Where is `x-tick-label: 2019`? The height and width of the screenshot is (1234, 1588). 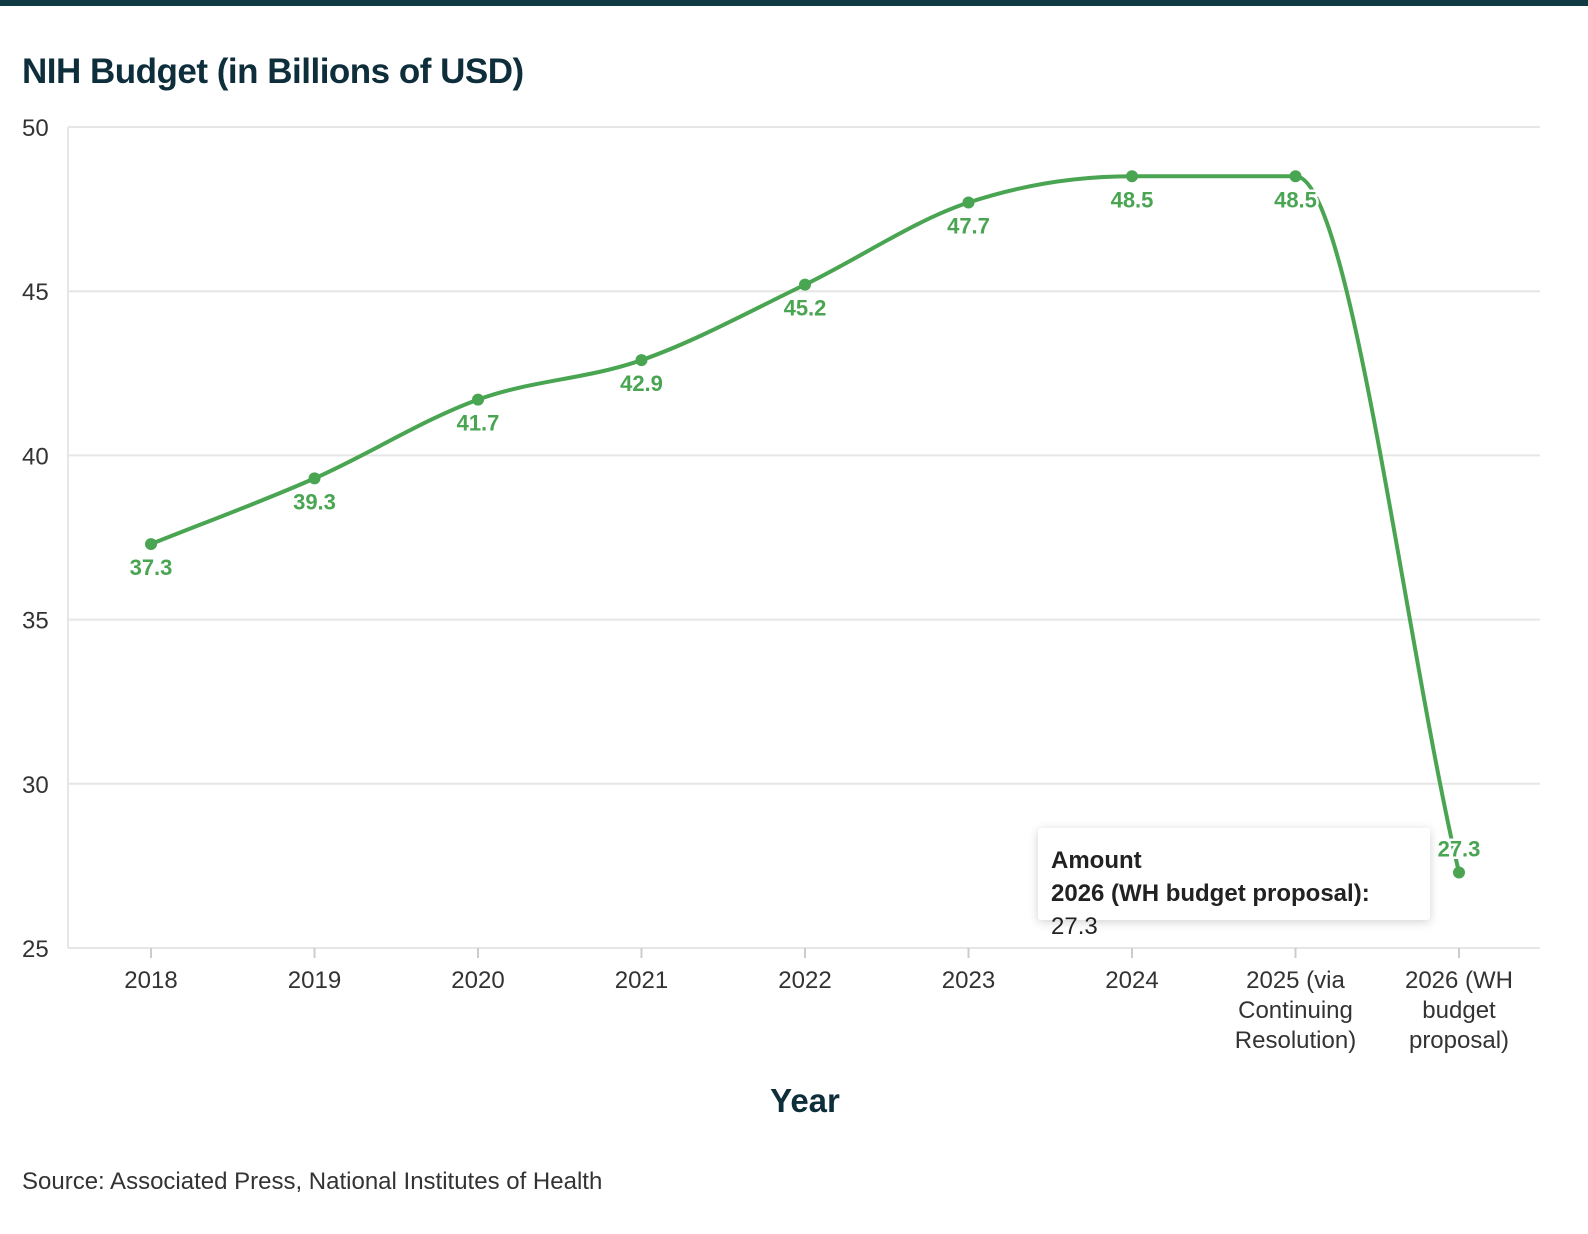 x-tick-label: 2019 is located at coordinates (314, 980).